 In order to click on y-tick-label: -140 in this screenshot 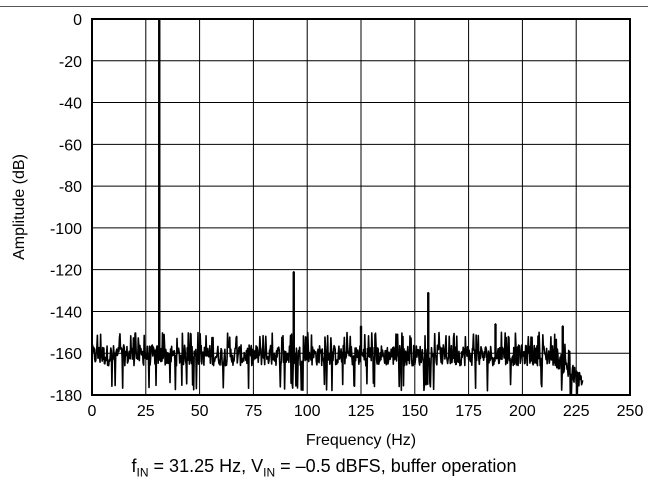, I will do `click(66, 312)`.